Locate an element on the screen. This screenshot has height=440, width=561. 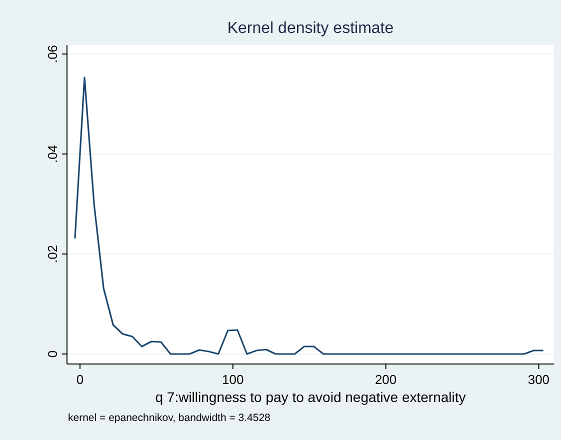
x-tick-label: 0 is located at coordinates (80, 379).